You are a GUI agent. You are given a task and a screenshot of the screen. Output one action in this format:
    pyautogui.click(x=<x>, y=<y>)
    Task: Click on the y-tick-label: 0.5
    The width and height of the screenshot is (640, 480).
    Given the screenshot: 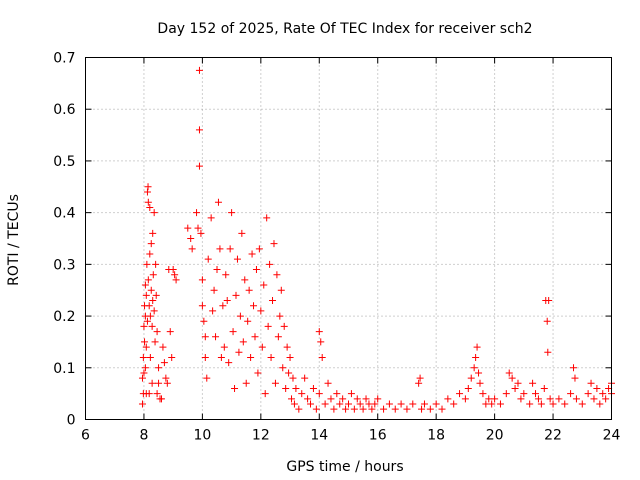 What is the action you would take?
    pyautogui.click(x=64, y=162)
    